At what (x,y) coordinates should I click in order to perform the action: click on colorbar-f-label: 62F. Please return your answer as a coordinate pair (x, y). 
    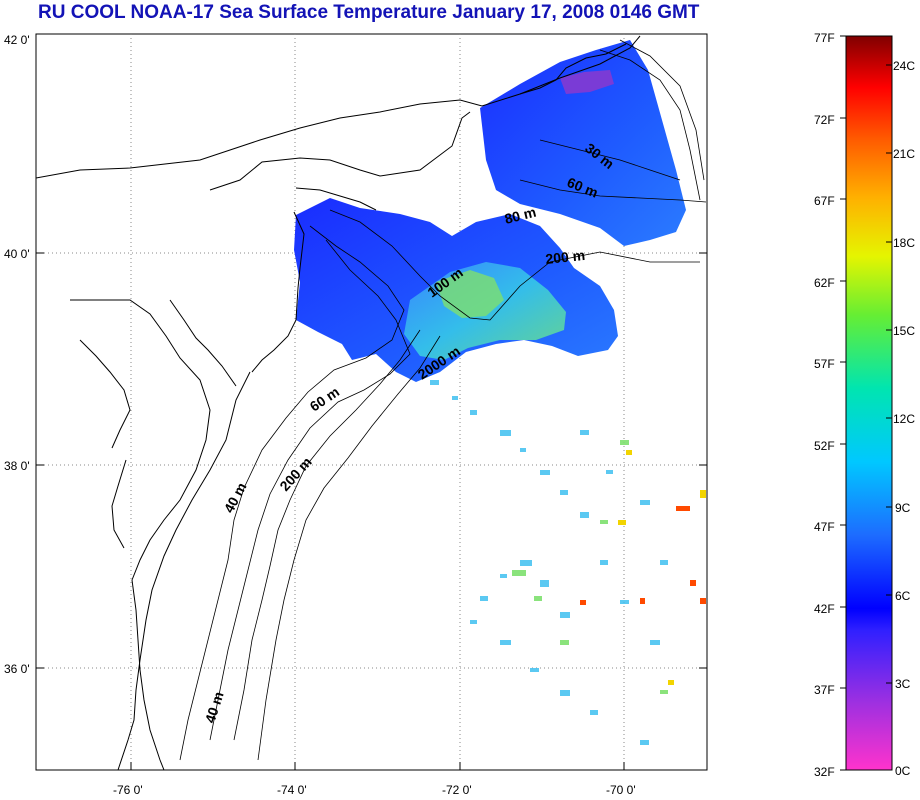
    Looking at the image, I should click on (824, 283).